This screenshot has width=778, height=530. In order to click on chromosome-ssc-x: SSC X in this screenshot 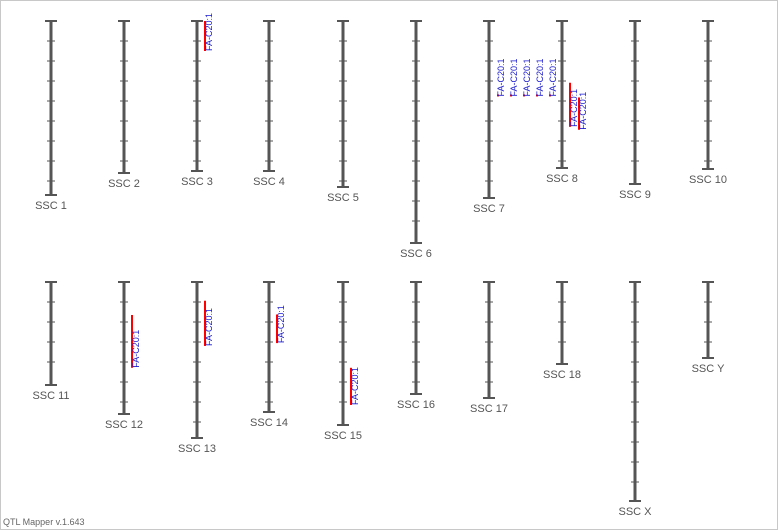, I will do `click(635, 399)`.